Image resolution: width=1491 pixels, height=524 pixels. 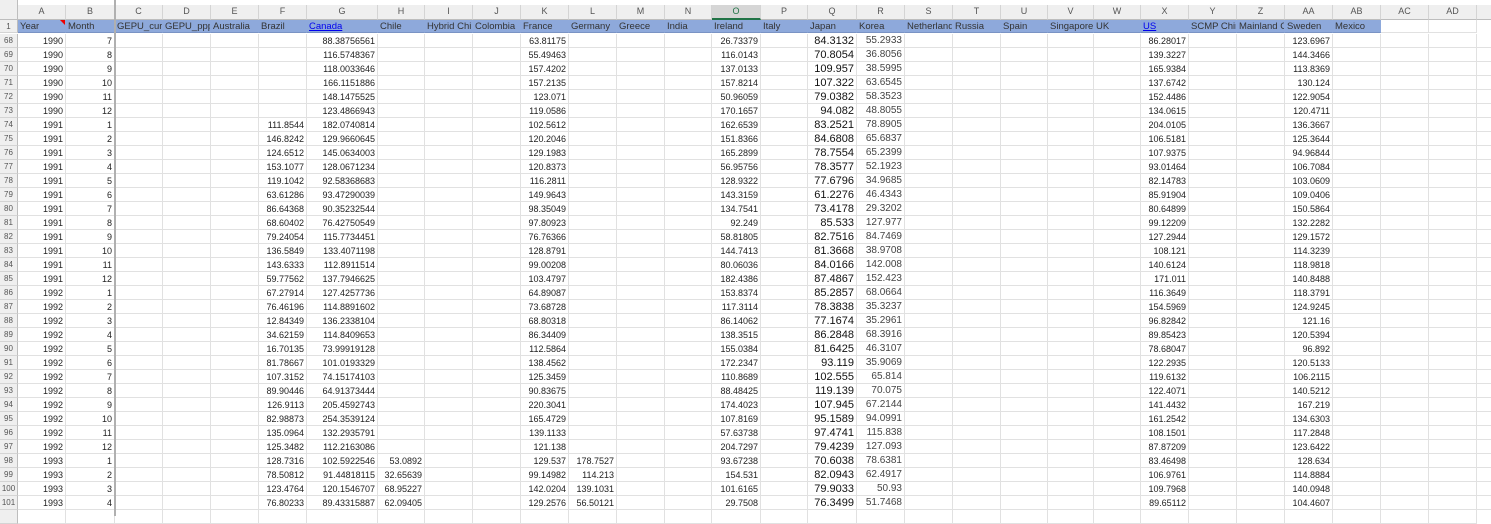 I want to click on cell-R: 50.93, so click(x=881, y=488).